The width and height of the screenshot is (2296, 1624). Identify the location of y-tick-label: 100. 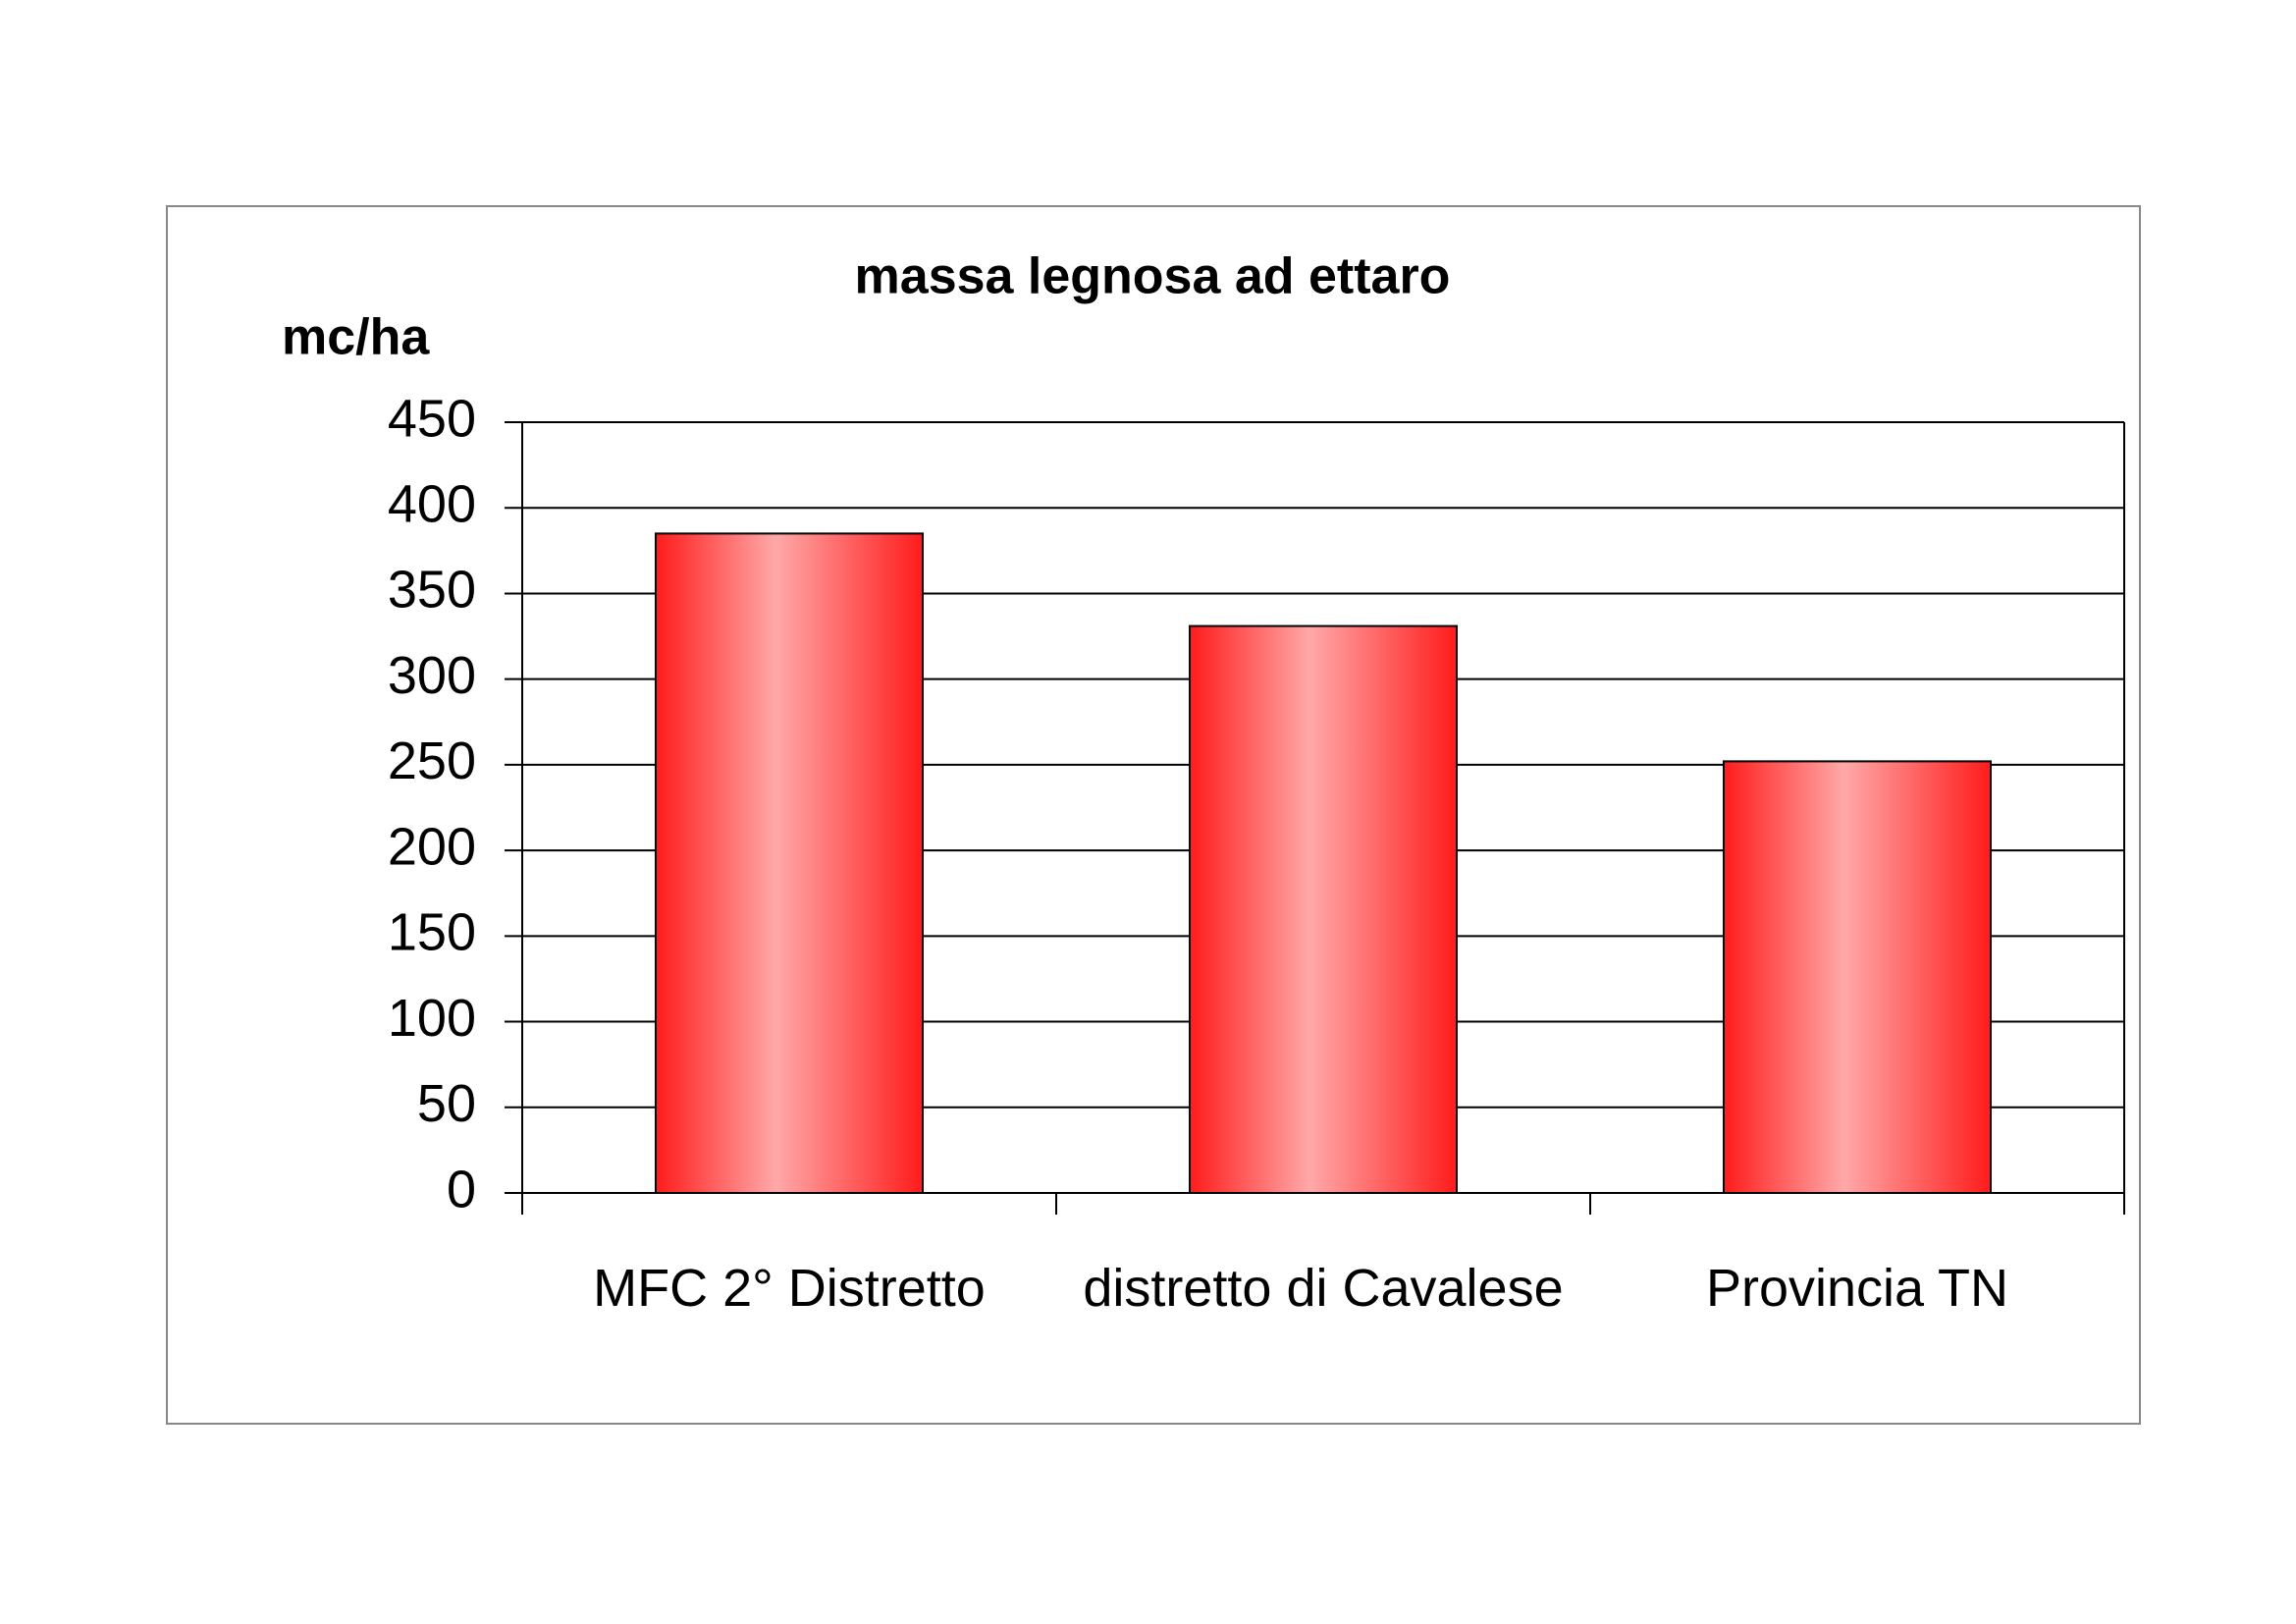
(432, 1018).